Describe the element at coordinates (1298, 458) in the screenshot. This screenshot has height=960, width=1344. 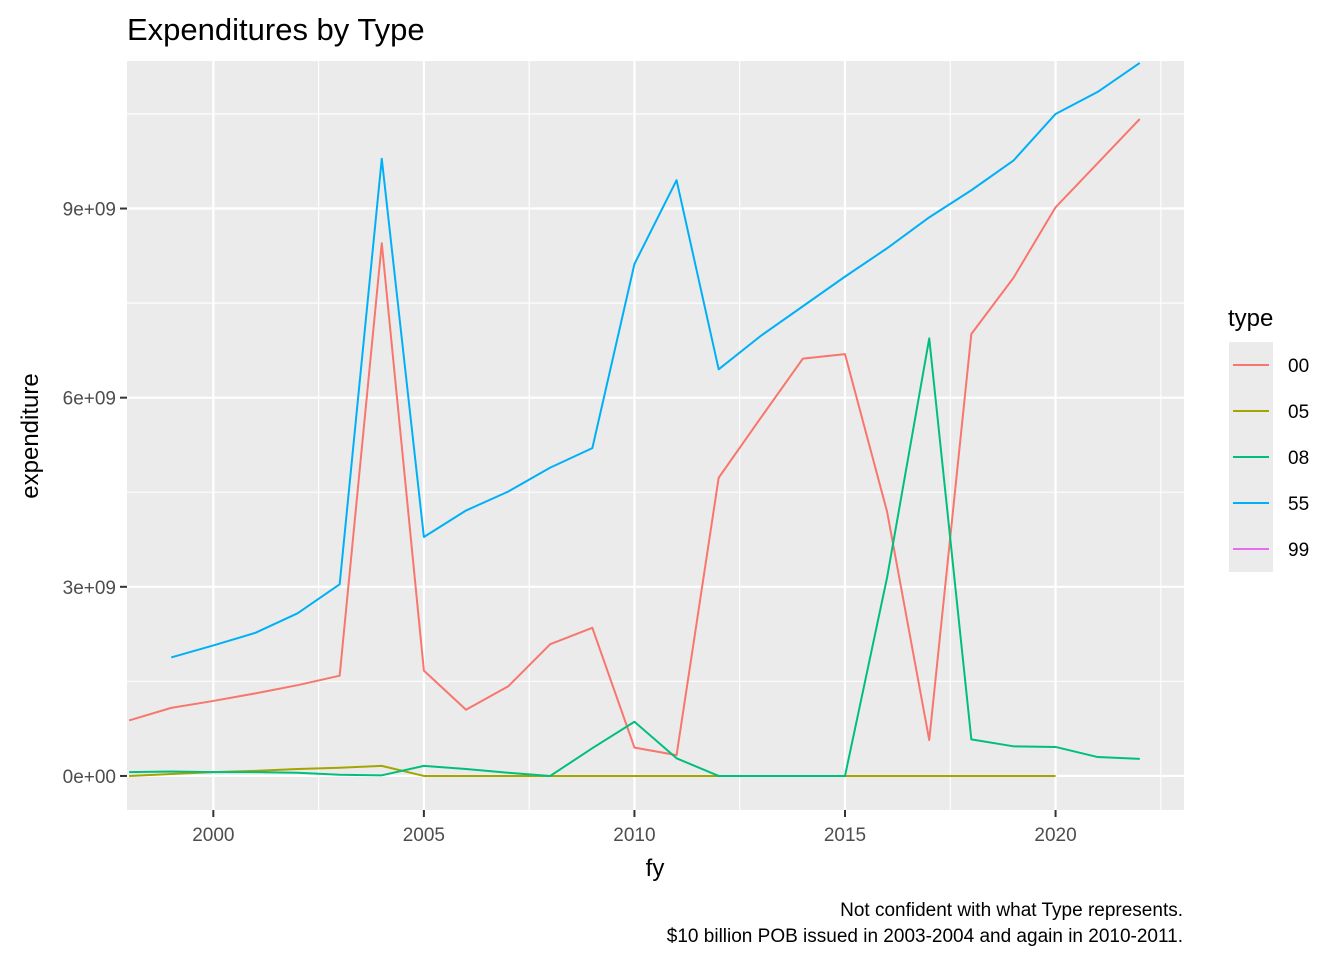
I see `legend-label-08: 08` at that location.